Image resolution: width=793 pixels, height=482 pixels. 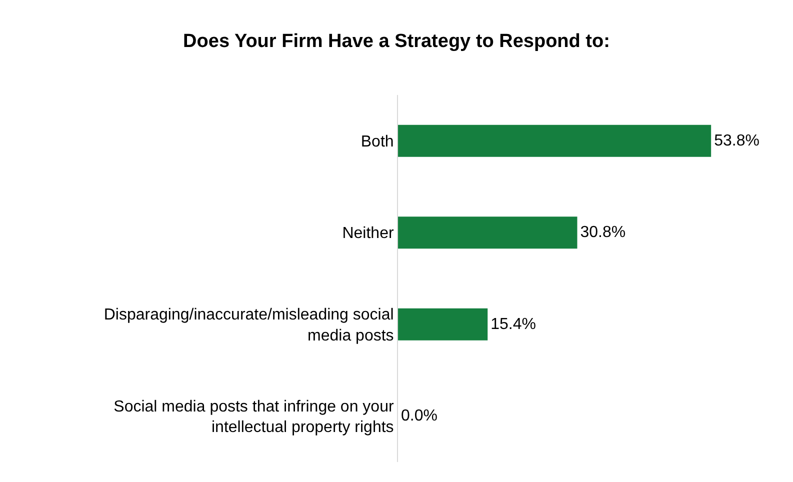 I want to click on y-tick-label: Social media posts that infringe on your intellectual property rights, so click(x=254, y=417).